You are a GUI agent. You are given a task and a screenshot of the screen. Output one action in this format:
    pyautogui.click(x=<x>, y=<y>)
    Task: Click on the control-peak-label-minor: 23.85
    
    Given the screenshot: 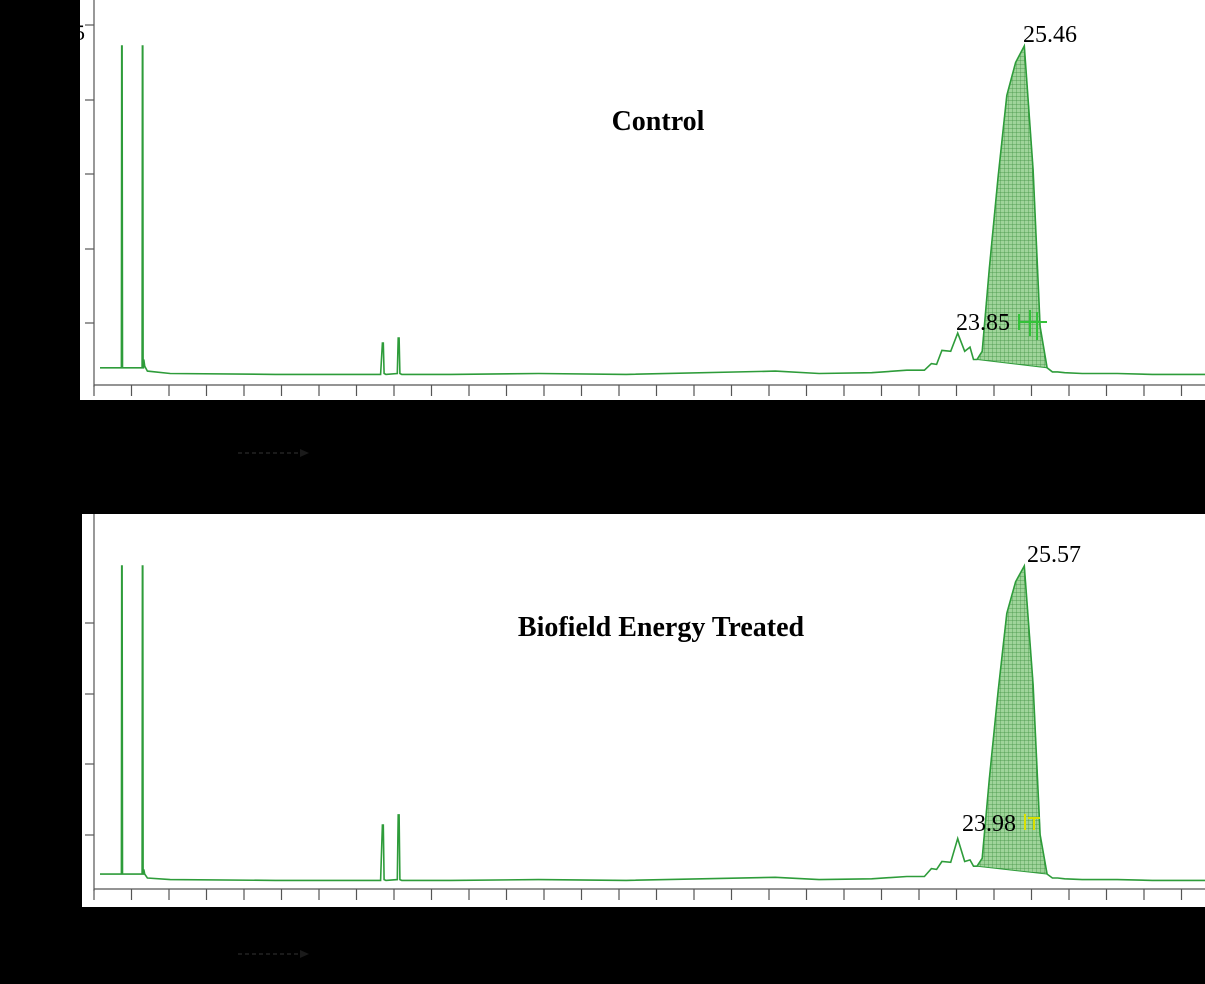 What is the action you would take?
    pyautogui.click(x=983, y=323)
    